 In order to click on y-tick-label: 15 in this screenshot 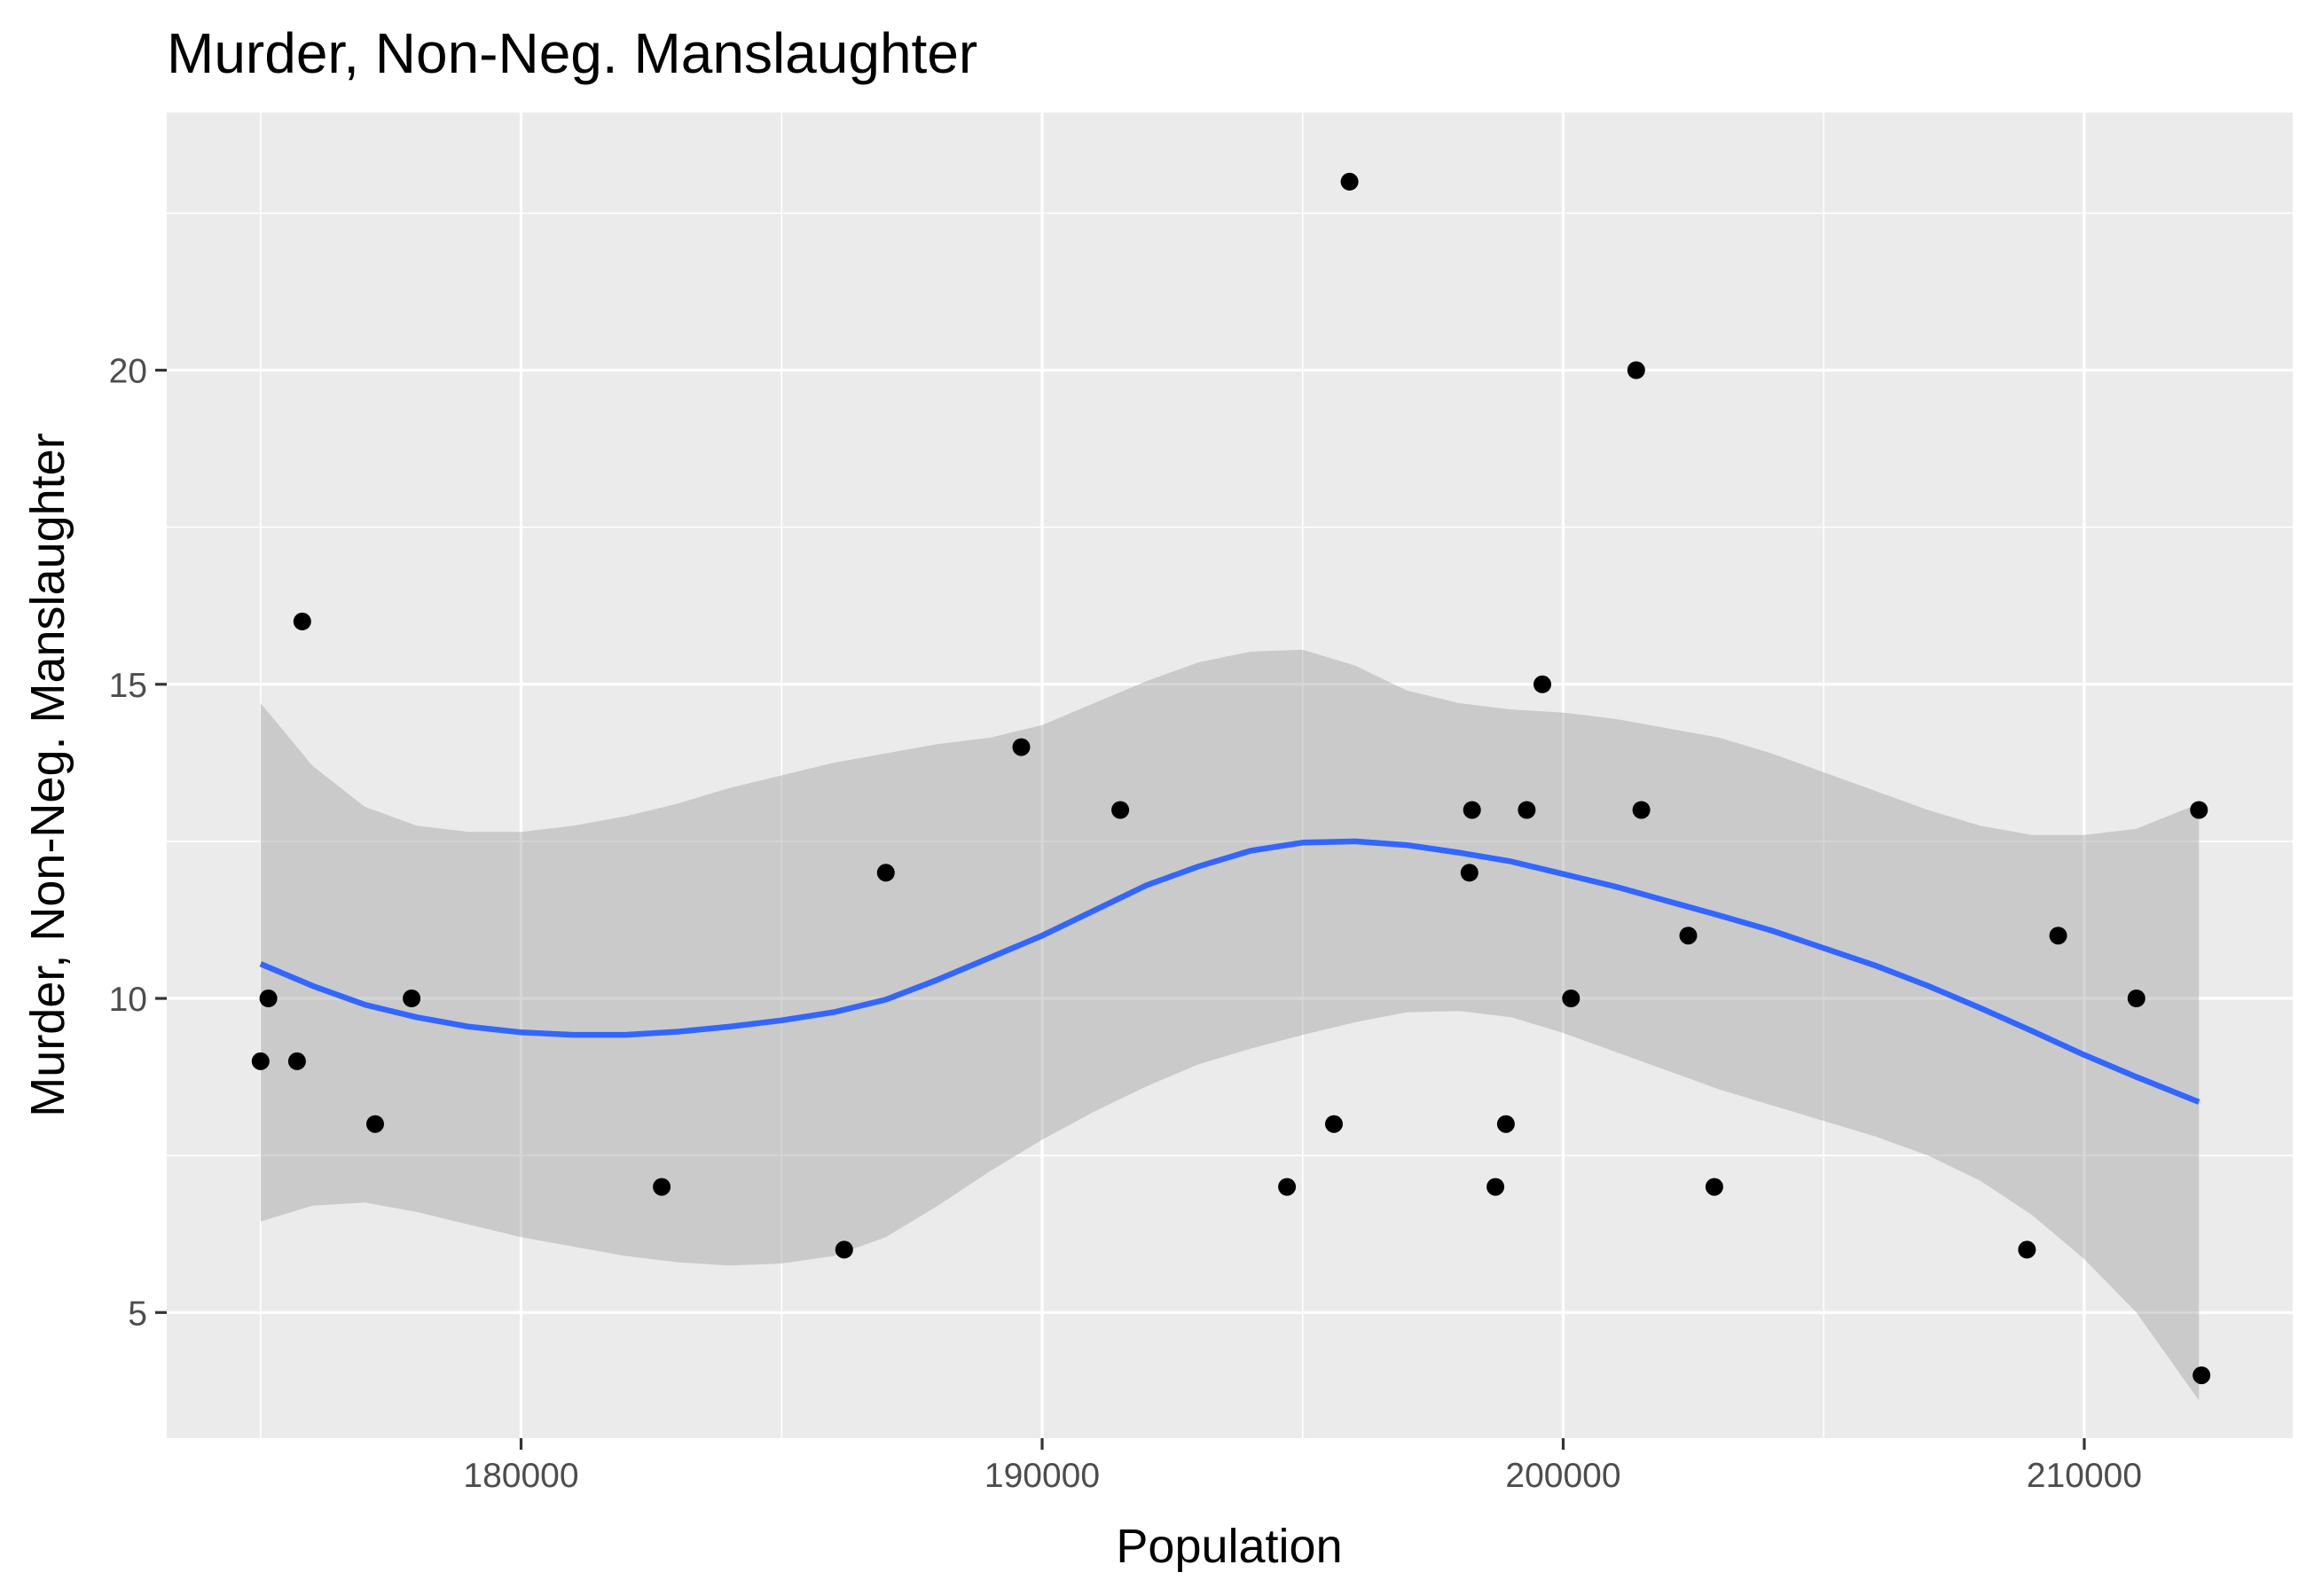, I will do `click(128, 686)`.